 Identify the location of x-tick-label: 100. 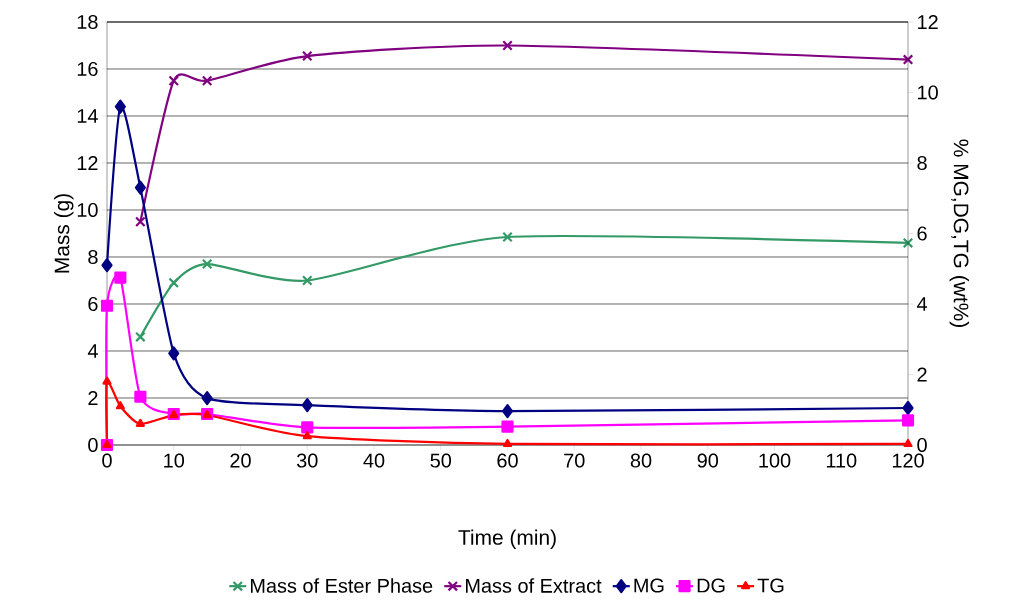
(775, 460).